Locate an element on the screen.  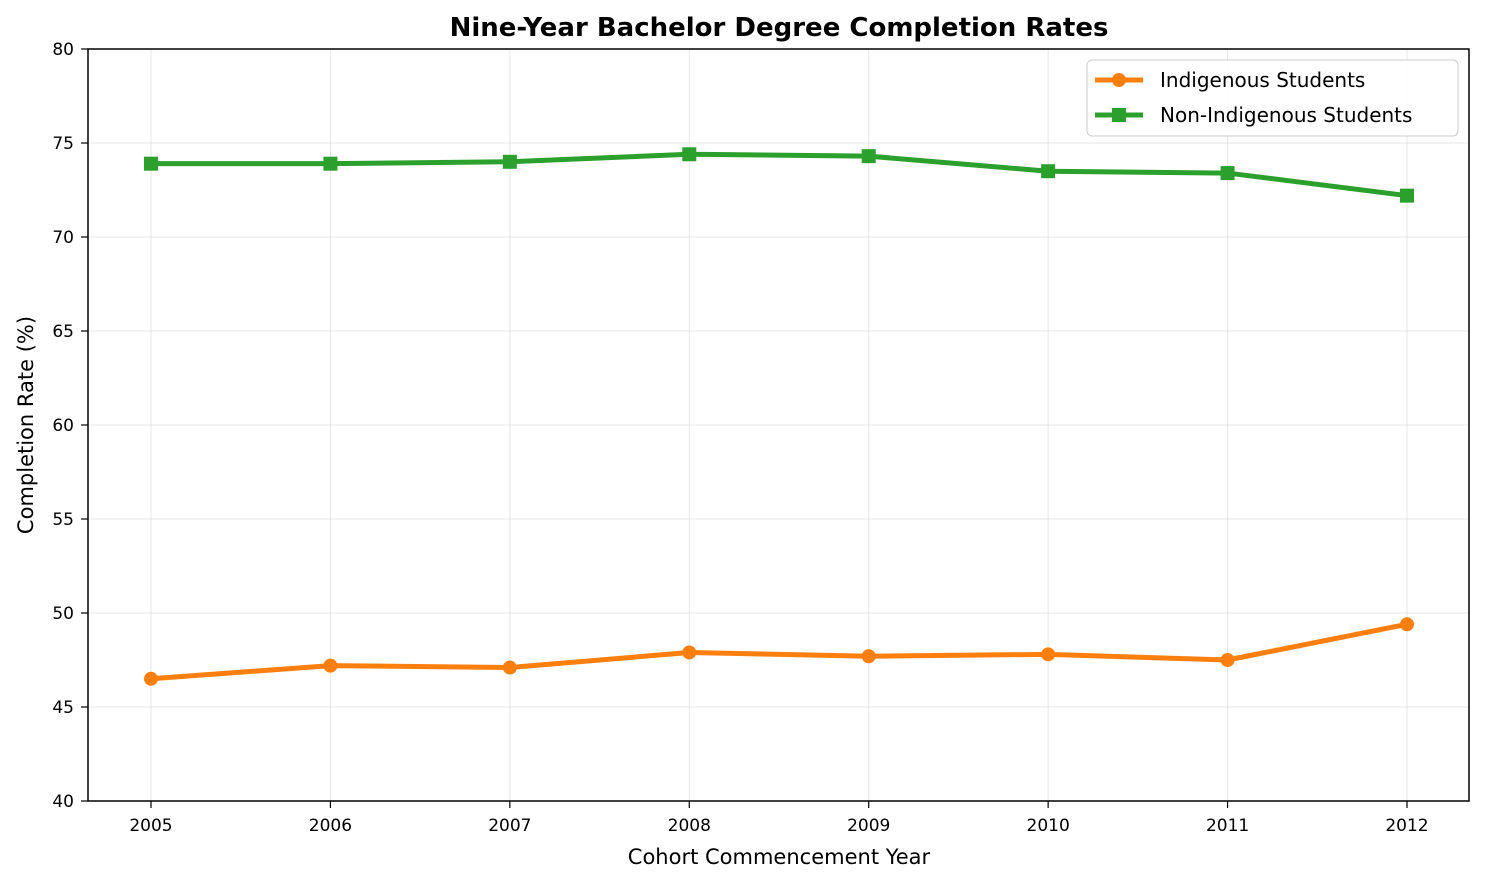
y-tick-label: 80 is located at coordinates (63, 50).